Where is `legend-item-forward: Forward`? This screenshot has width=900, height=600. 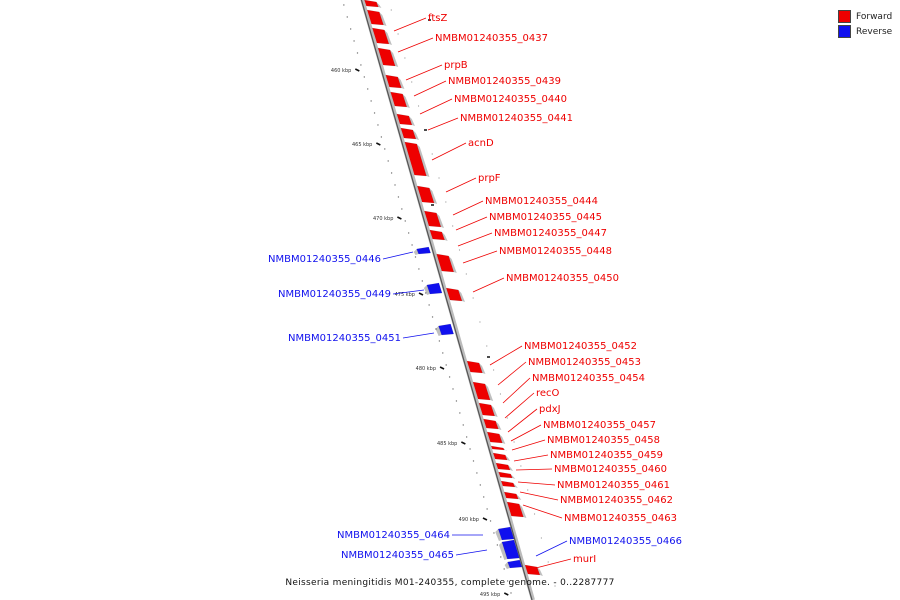
legend-item-forward: Forward is located at coordinates (865, 16).